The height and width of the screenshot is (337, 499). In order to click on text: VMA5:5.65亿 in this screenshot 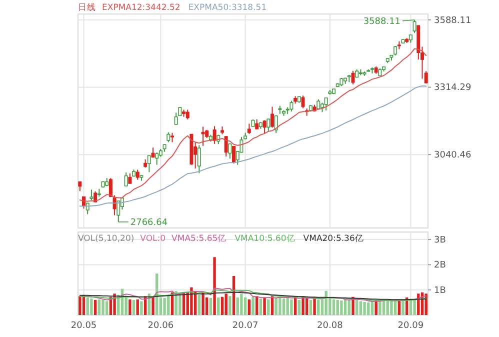, I will do `click(199, 238)`.